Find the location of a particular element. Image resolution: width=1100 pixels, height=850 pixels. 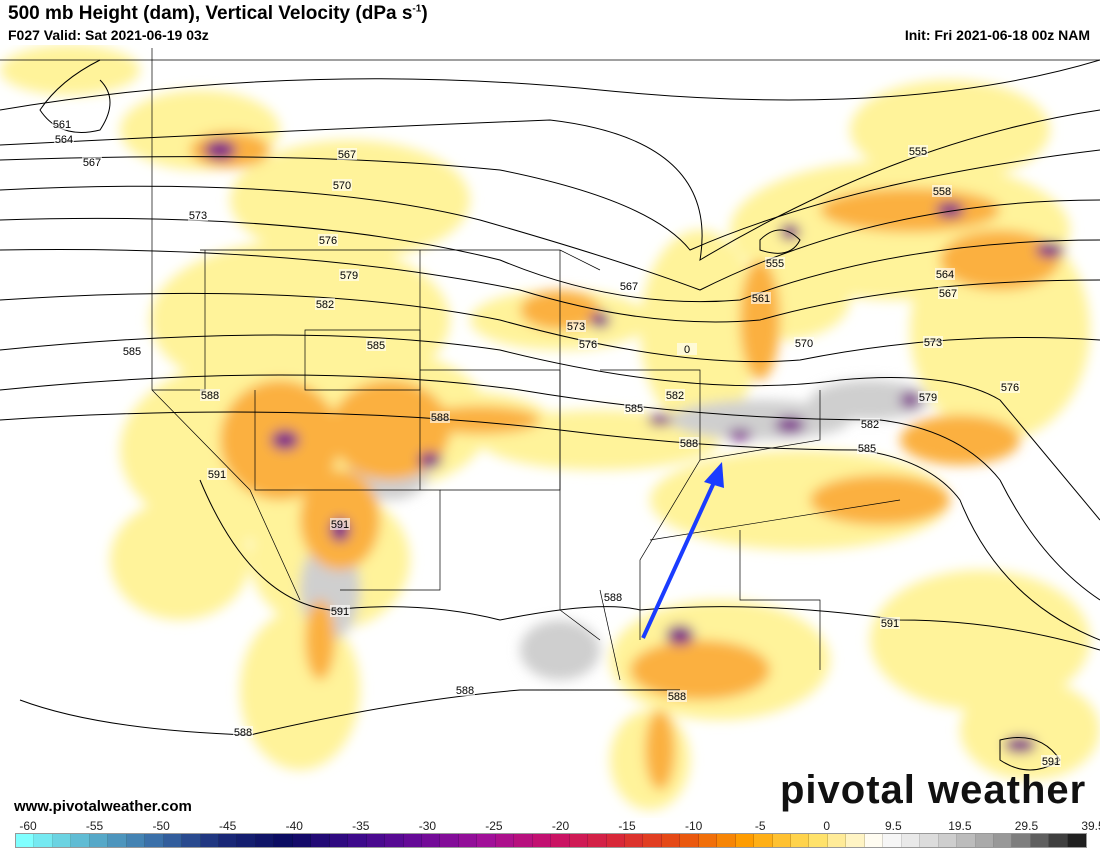

colorbar-tick-label: -5 is located at coordinates (760, 826).